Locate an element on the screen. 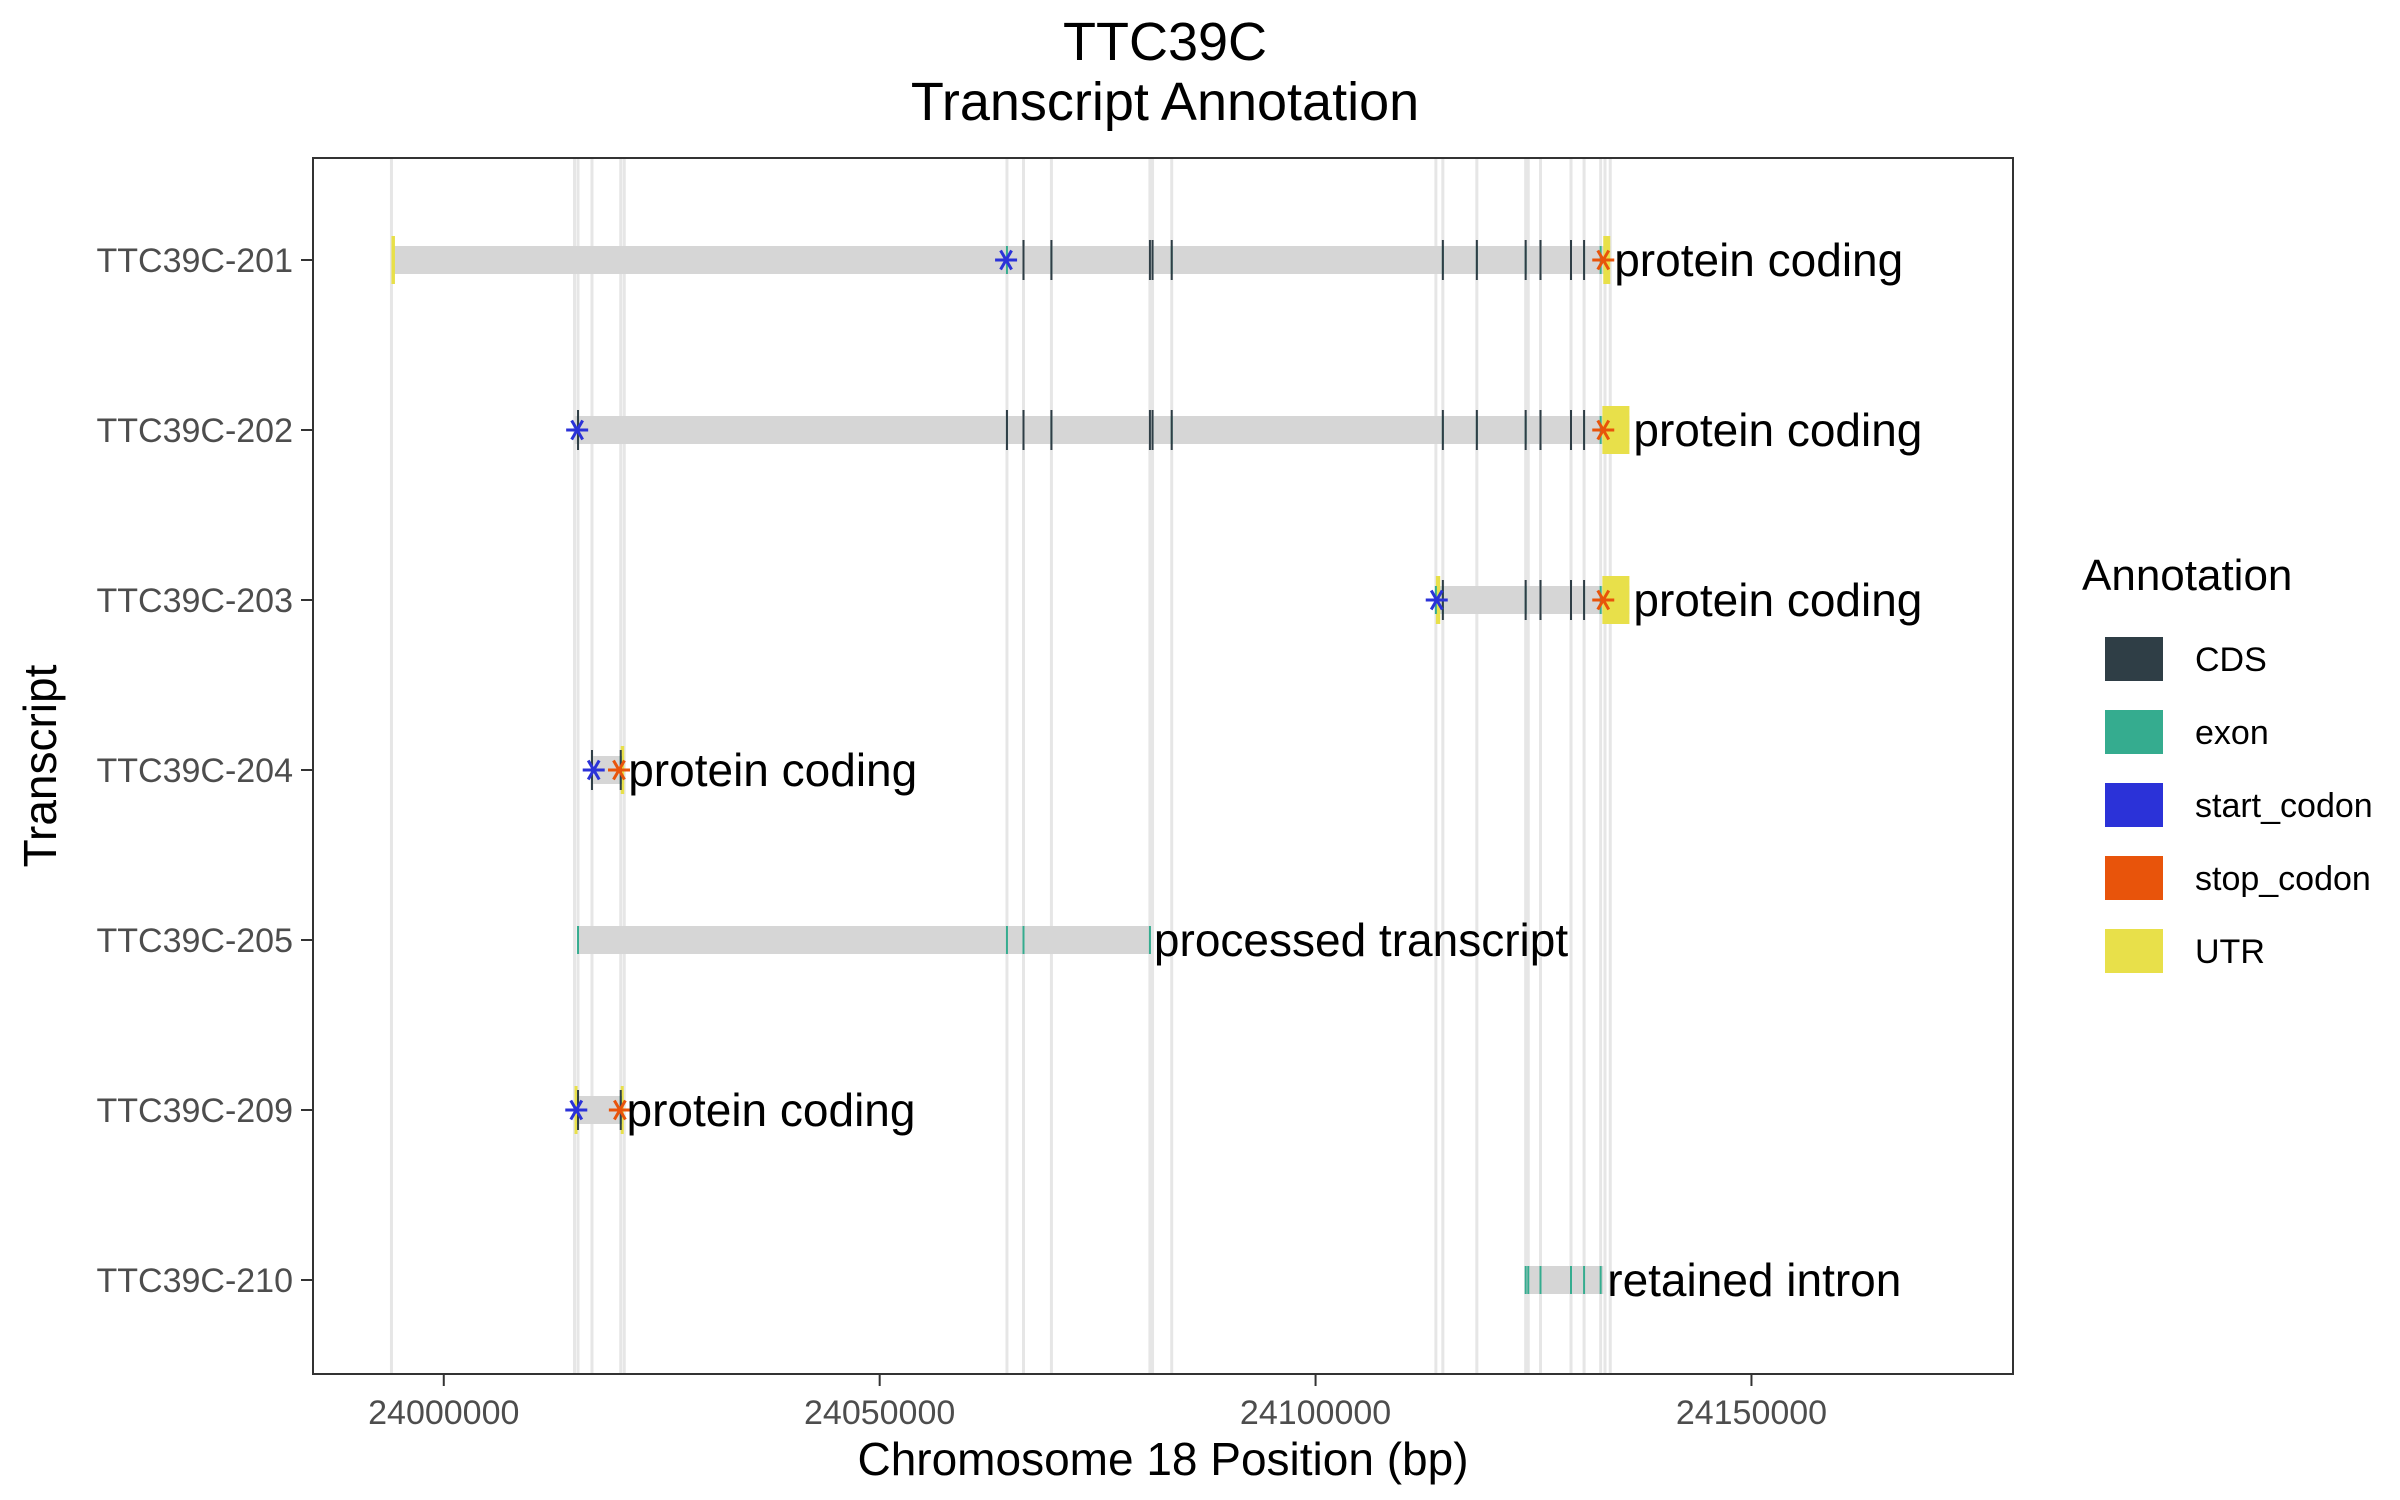  chart-title: TTC39C is located at coordinates (1165, 42).